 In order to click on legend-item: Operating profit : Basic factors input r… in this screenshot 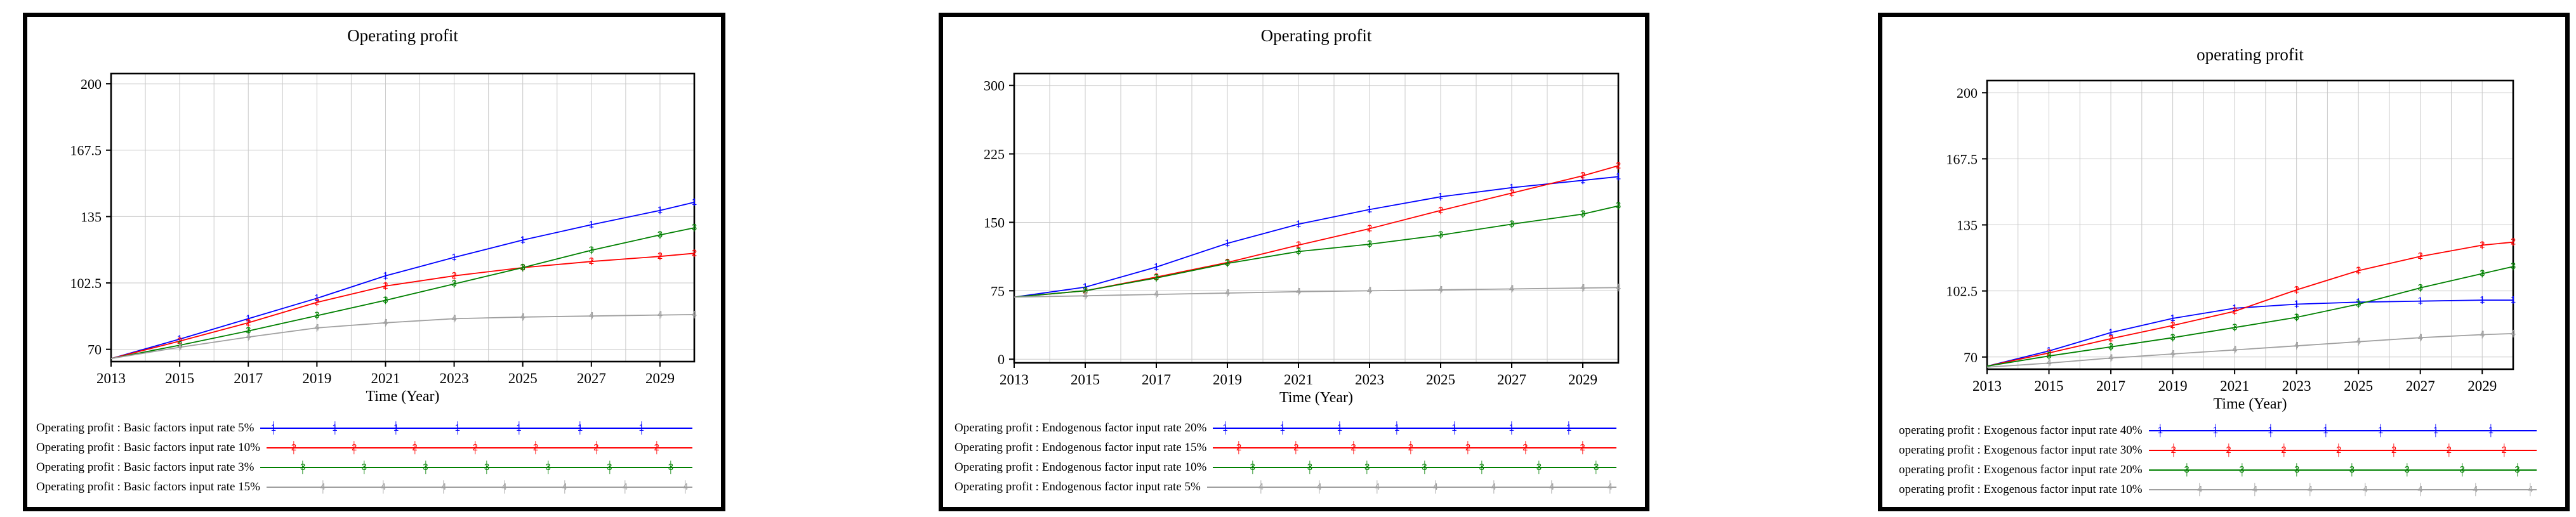, I will do `click(364, 467)`.